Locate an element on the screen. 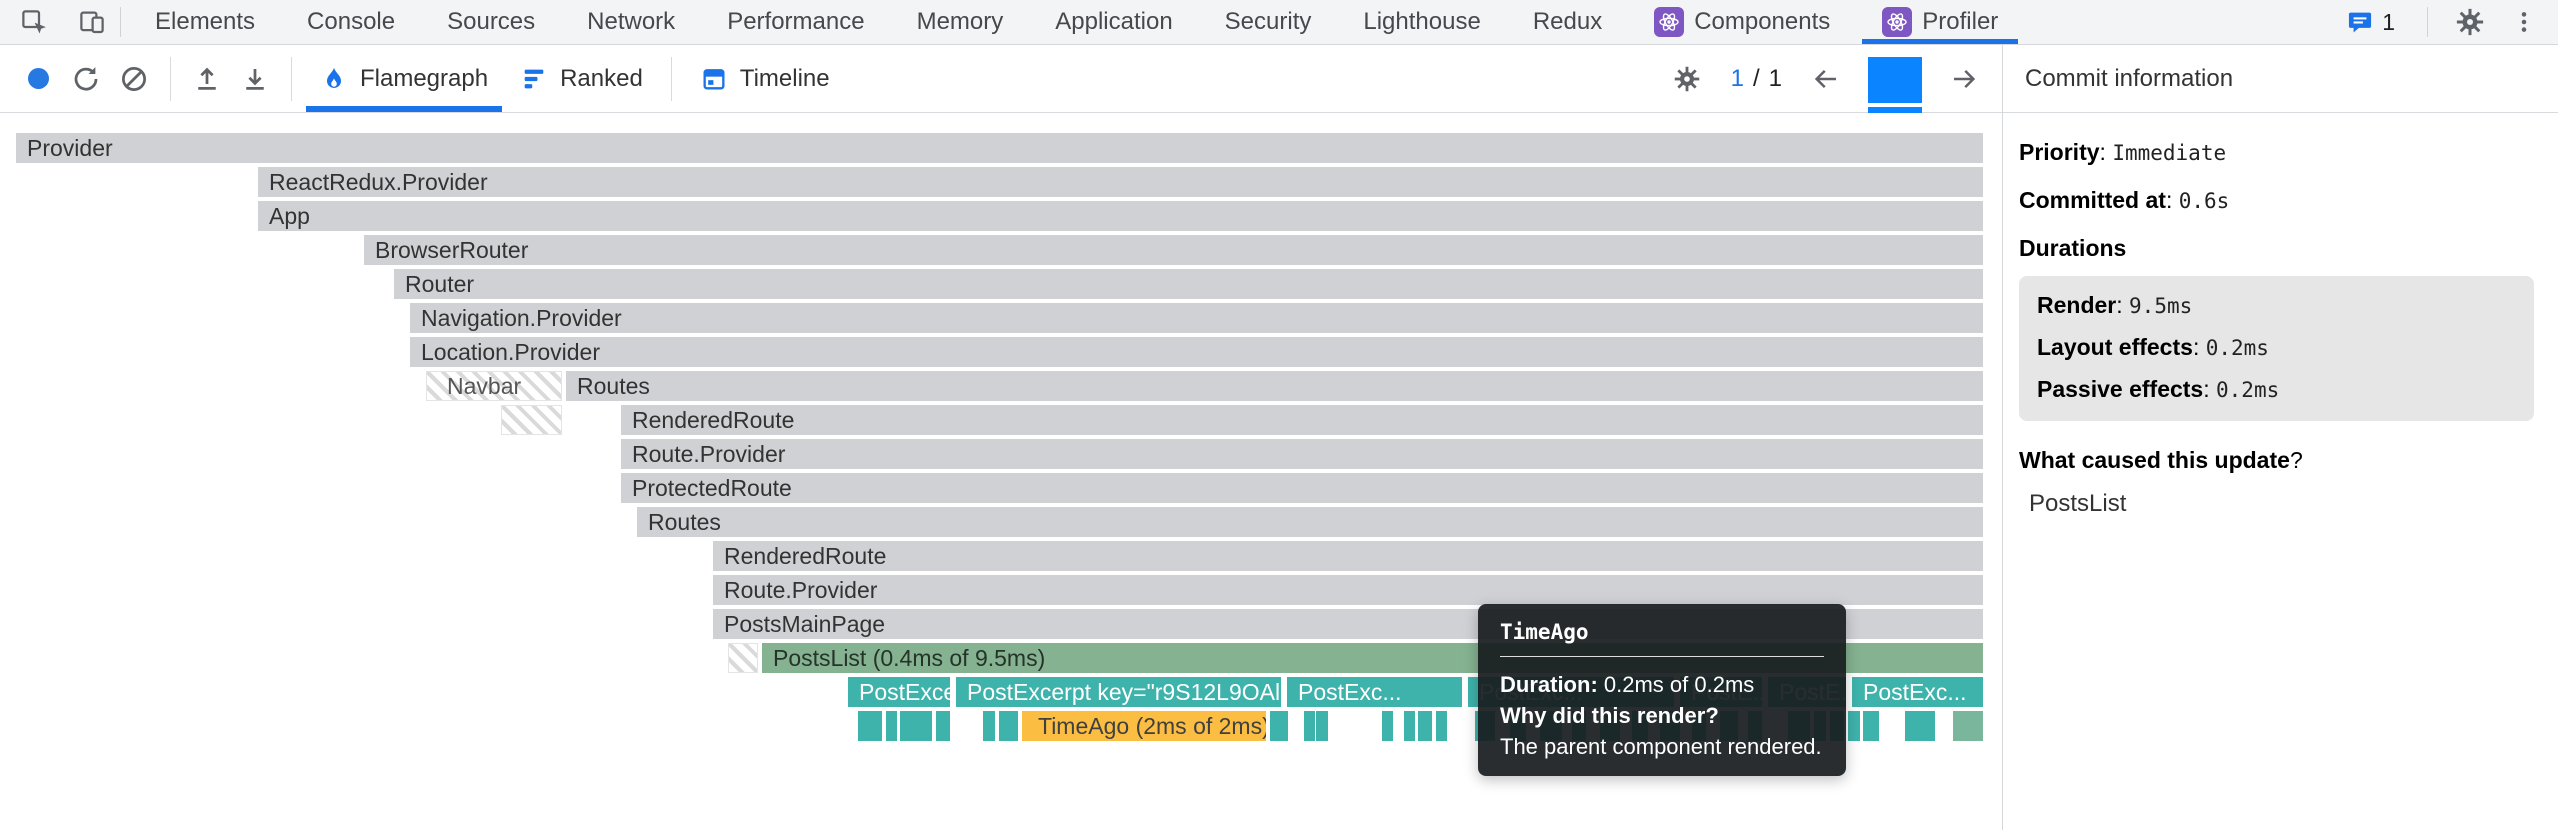  download-icon is located at coordinates (255, 79).